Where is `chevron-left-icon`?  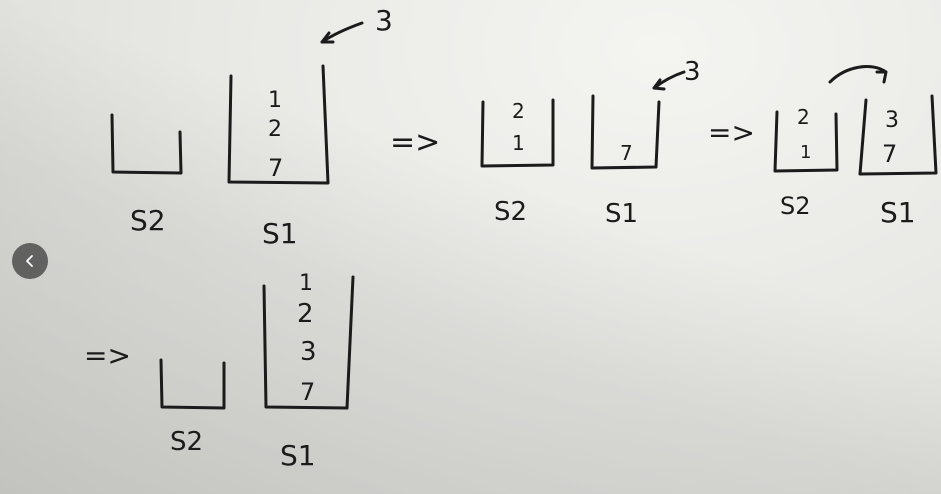 chevron-left-icon is located at coordinates (29, 261).